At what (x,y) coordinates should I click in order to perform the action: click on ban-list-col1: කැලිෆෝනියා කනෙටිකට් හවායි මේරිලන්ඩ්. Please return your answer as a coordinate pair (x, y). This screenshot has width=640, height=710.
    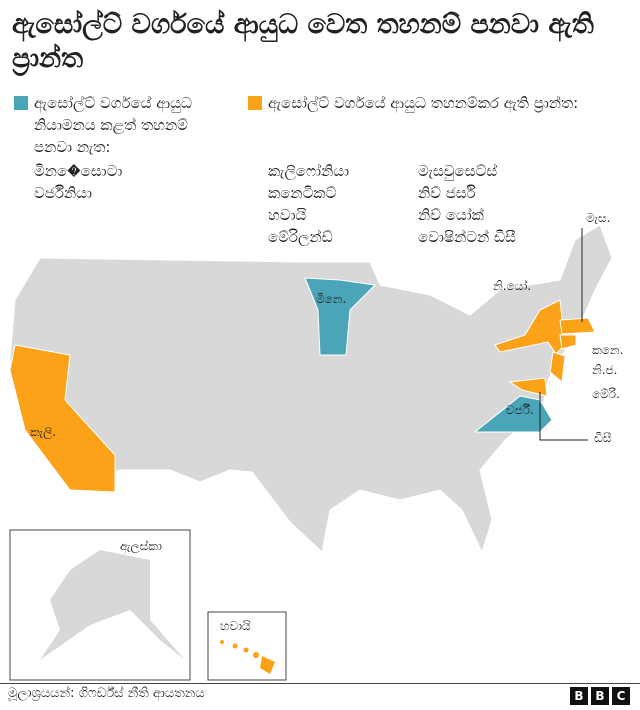
    Looking at the image, I should click on (308, 204).